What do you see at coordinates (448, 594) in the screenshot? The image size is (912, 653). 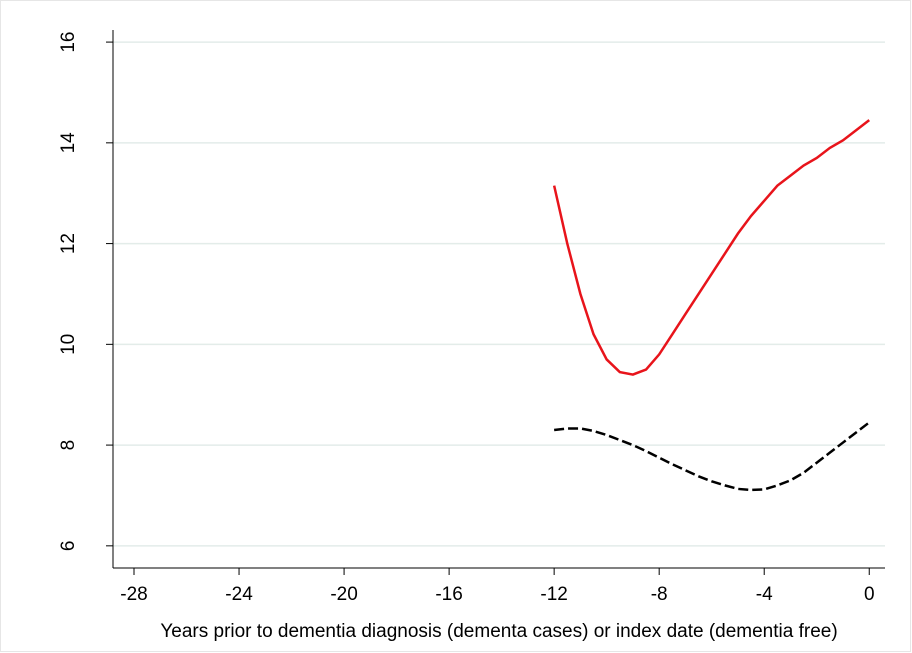 I see `x-tick-label: -16` at bounding box center [448, 594].